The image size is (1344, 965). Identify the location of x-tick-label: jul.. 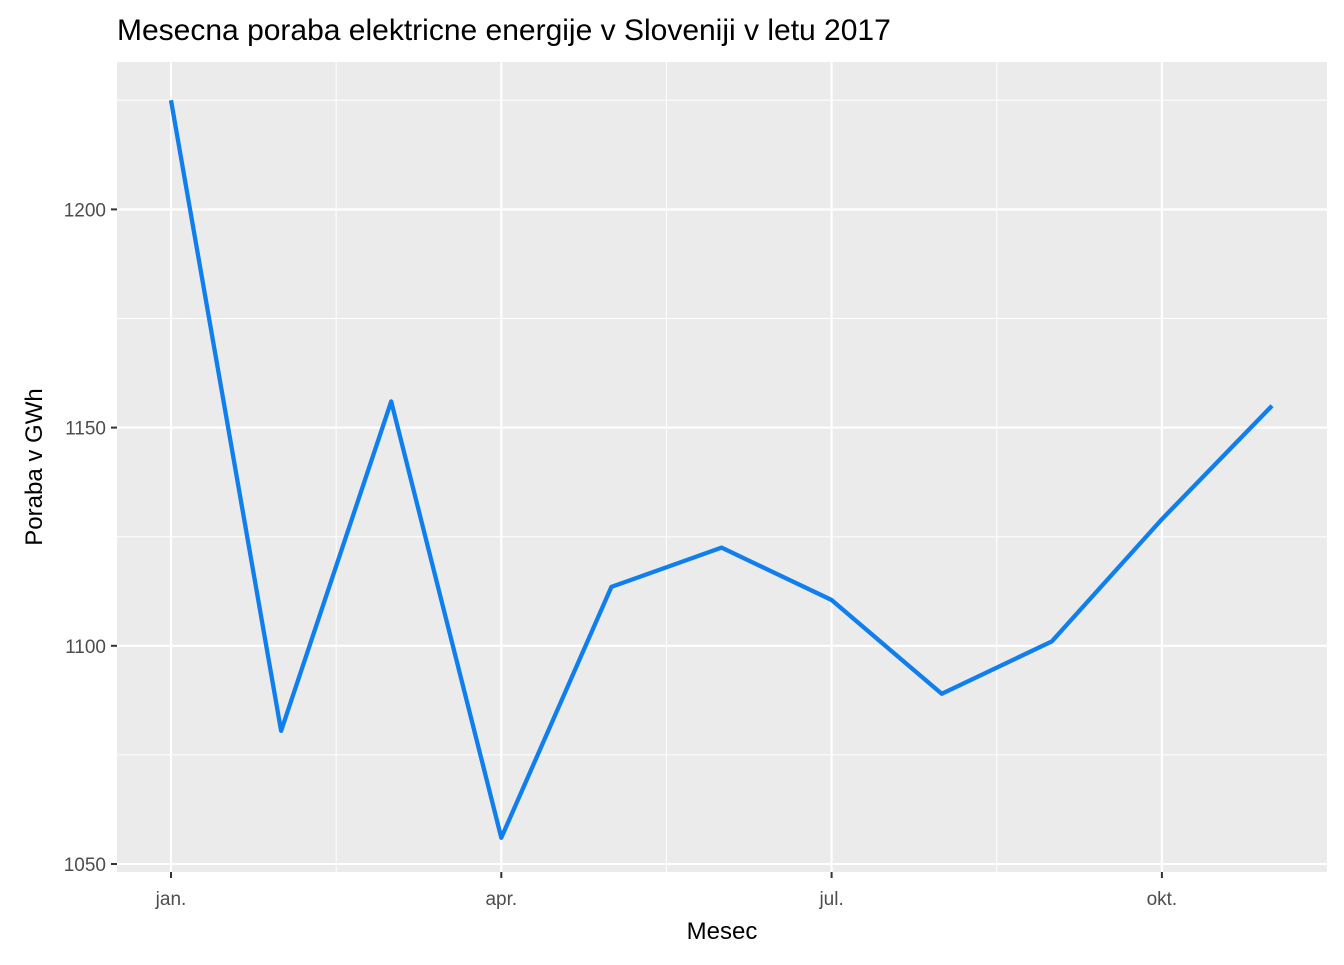
(830, 899).